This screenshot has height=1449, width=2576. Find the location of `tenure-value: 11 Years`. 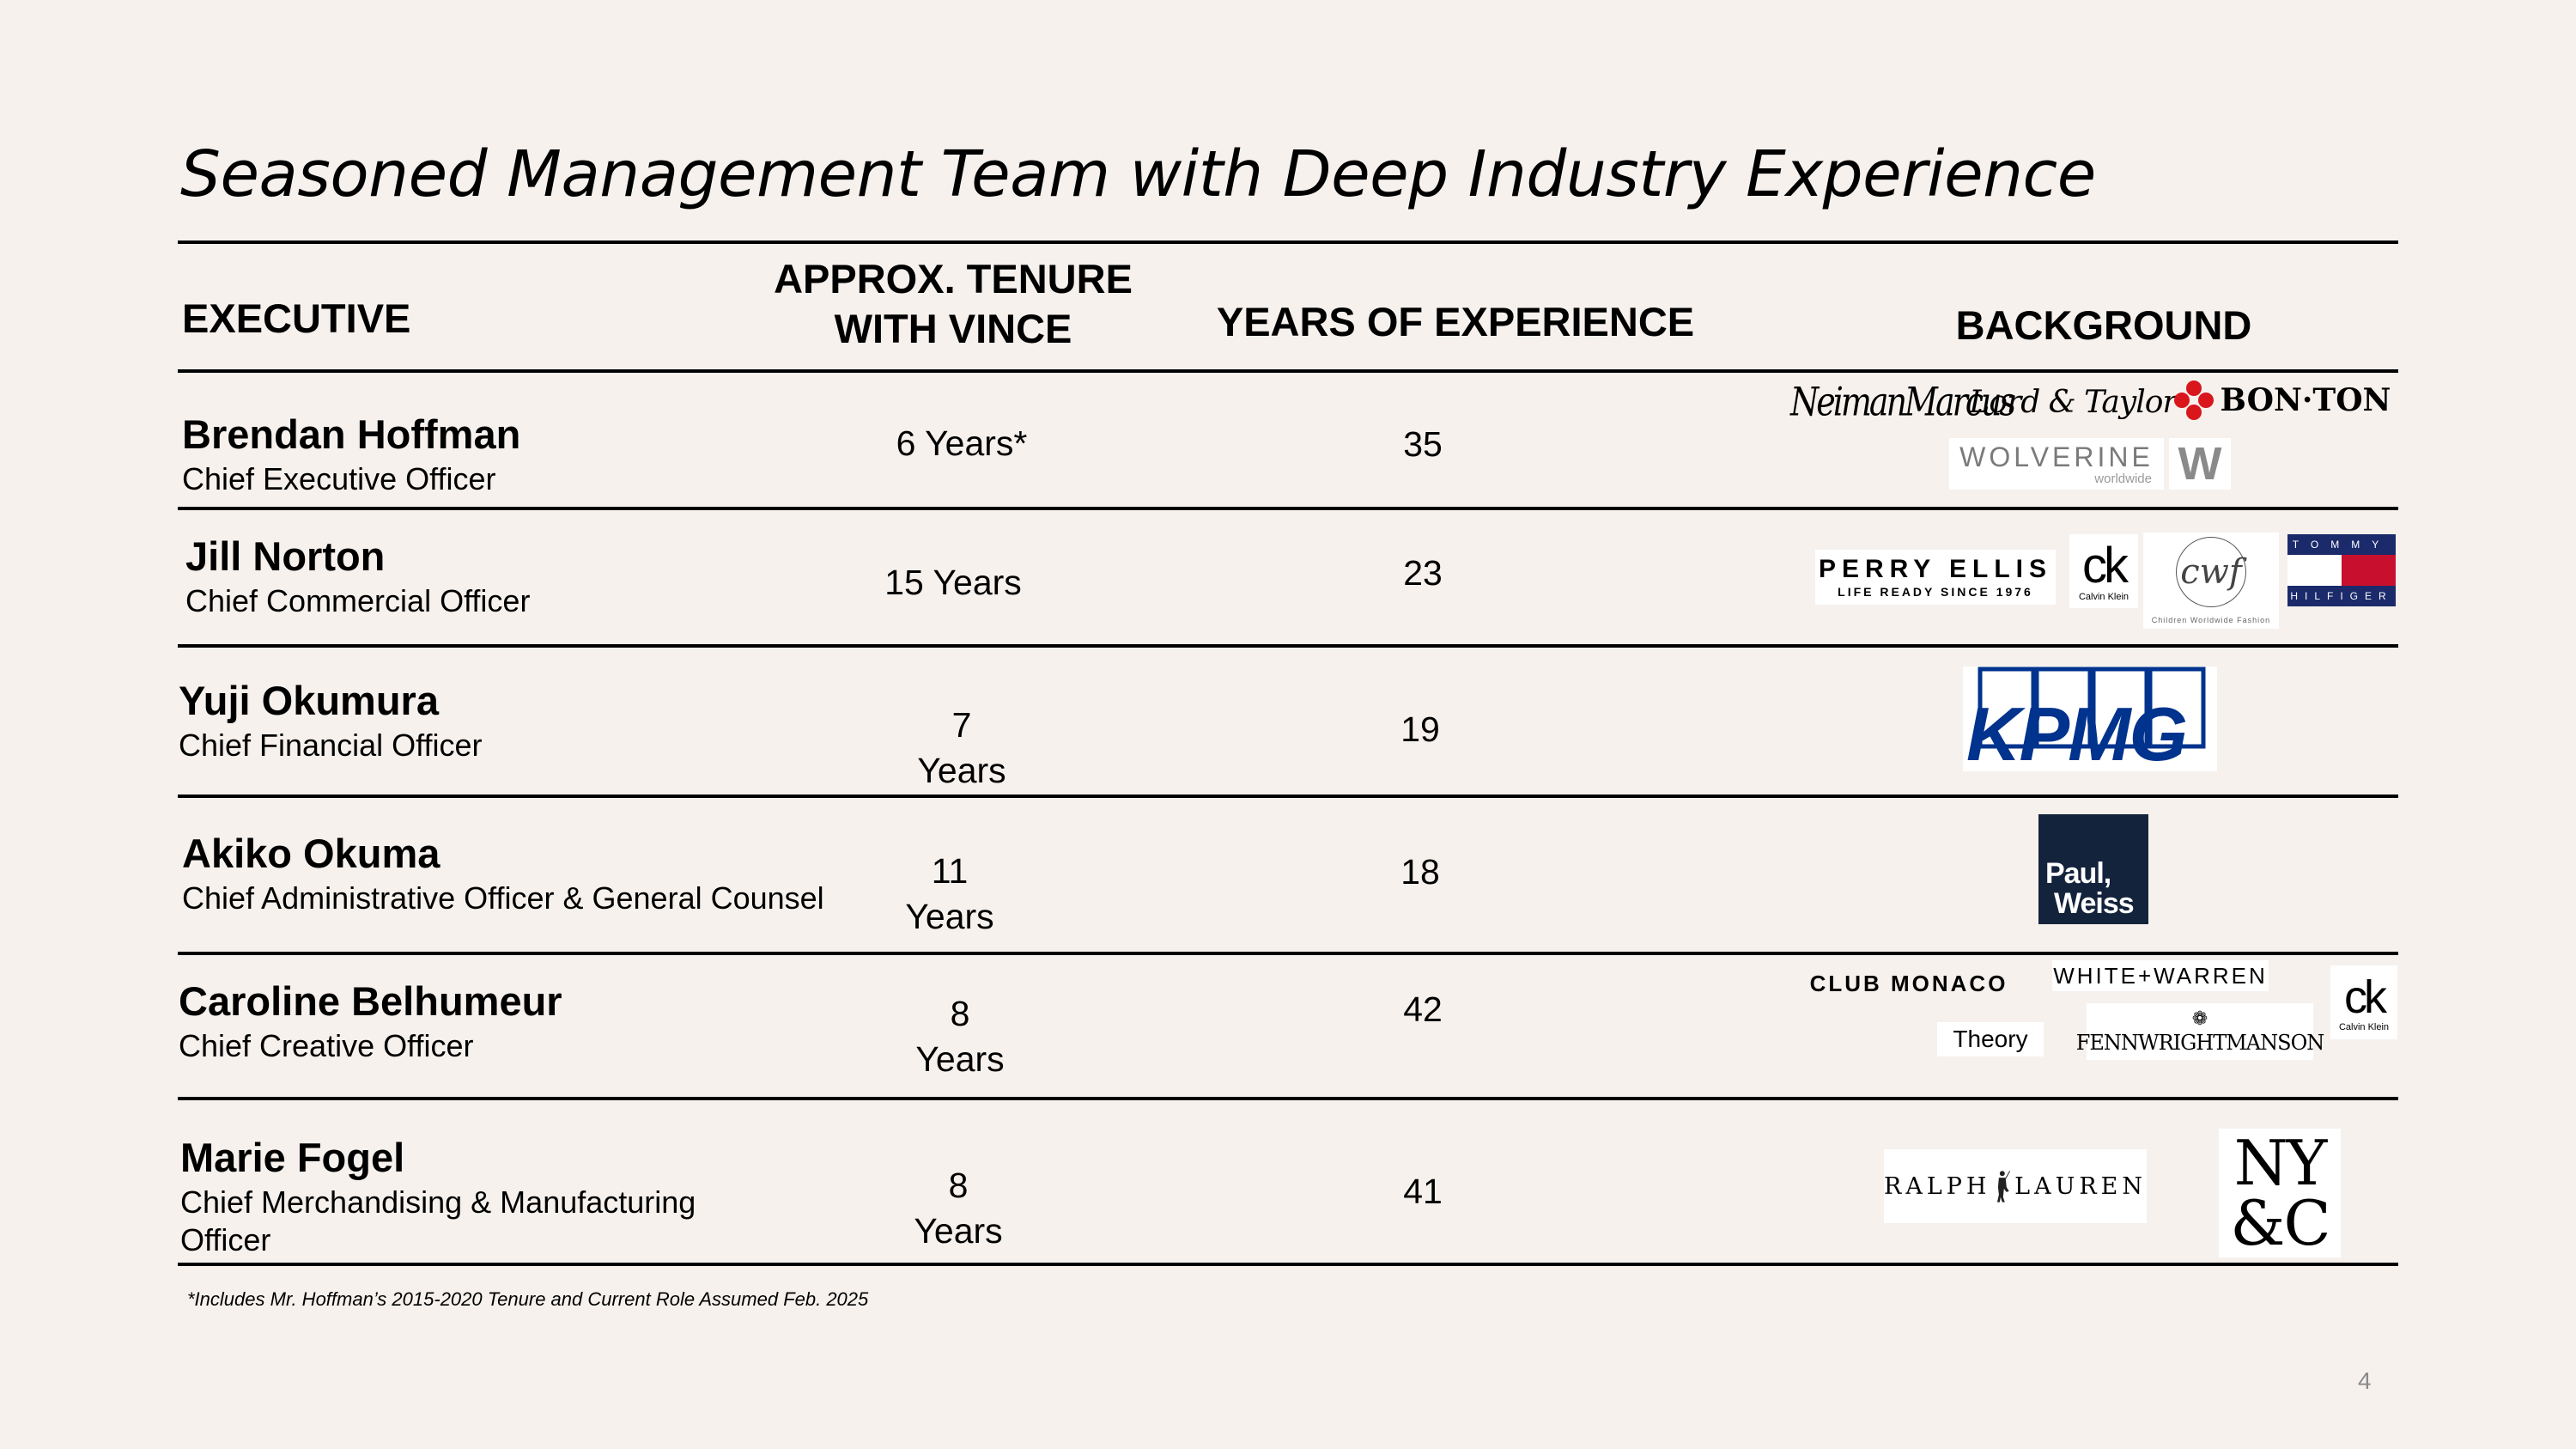

tenure-value: 11 Years is located at coordinates (950, 895).